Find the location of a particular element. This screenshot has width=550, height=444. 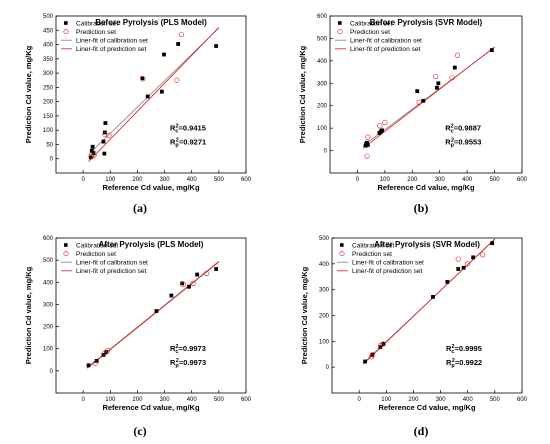

stat-rp: Rp2=0.9553 is located at coordinates (463, 143).